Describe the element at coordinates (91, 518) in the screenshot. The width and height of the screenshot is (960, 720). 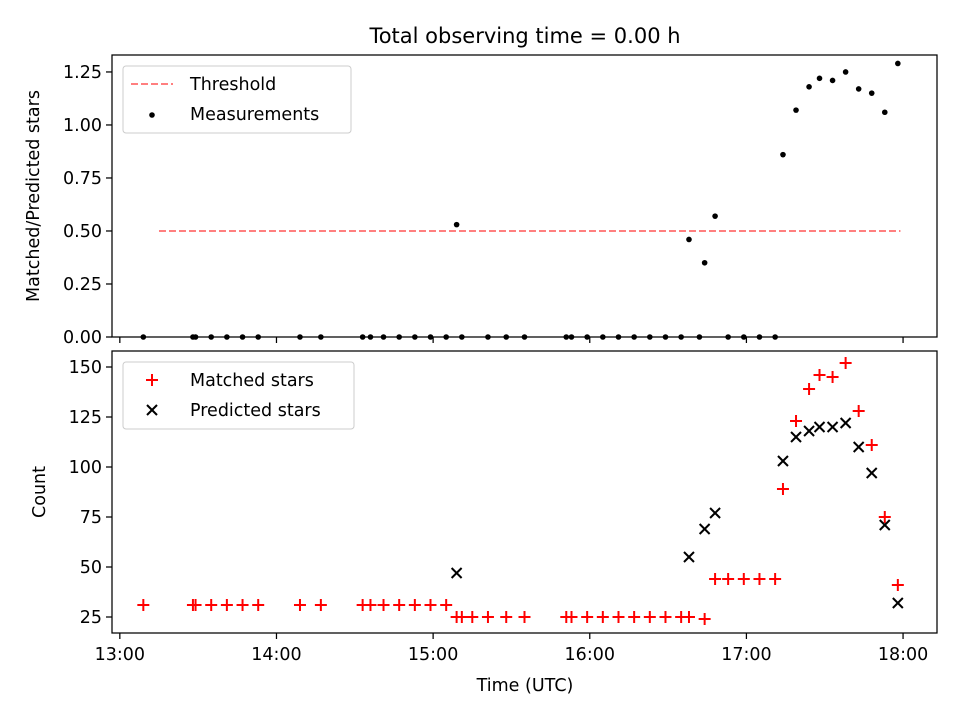
I see `bottom-y-tick-label: 75` at that location.